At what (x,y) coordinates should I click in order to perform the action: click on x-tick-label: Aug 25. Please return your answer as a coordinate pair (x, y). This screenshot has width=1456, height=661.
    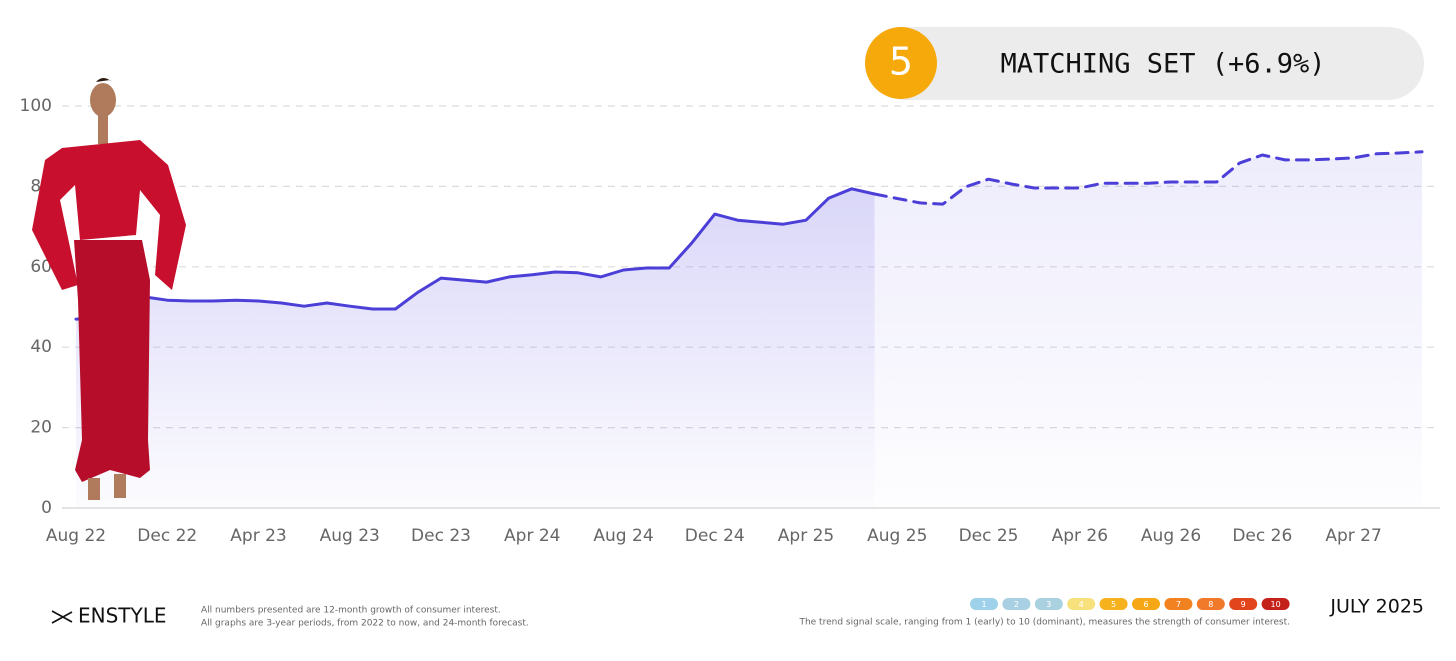
    Looking at the image, I should click on (897, 536).